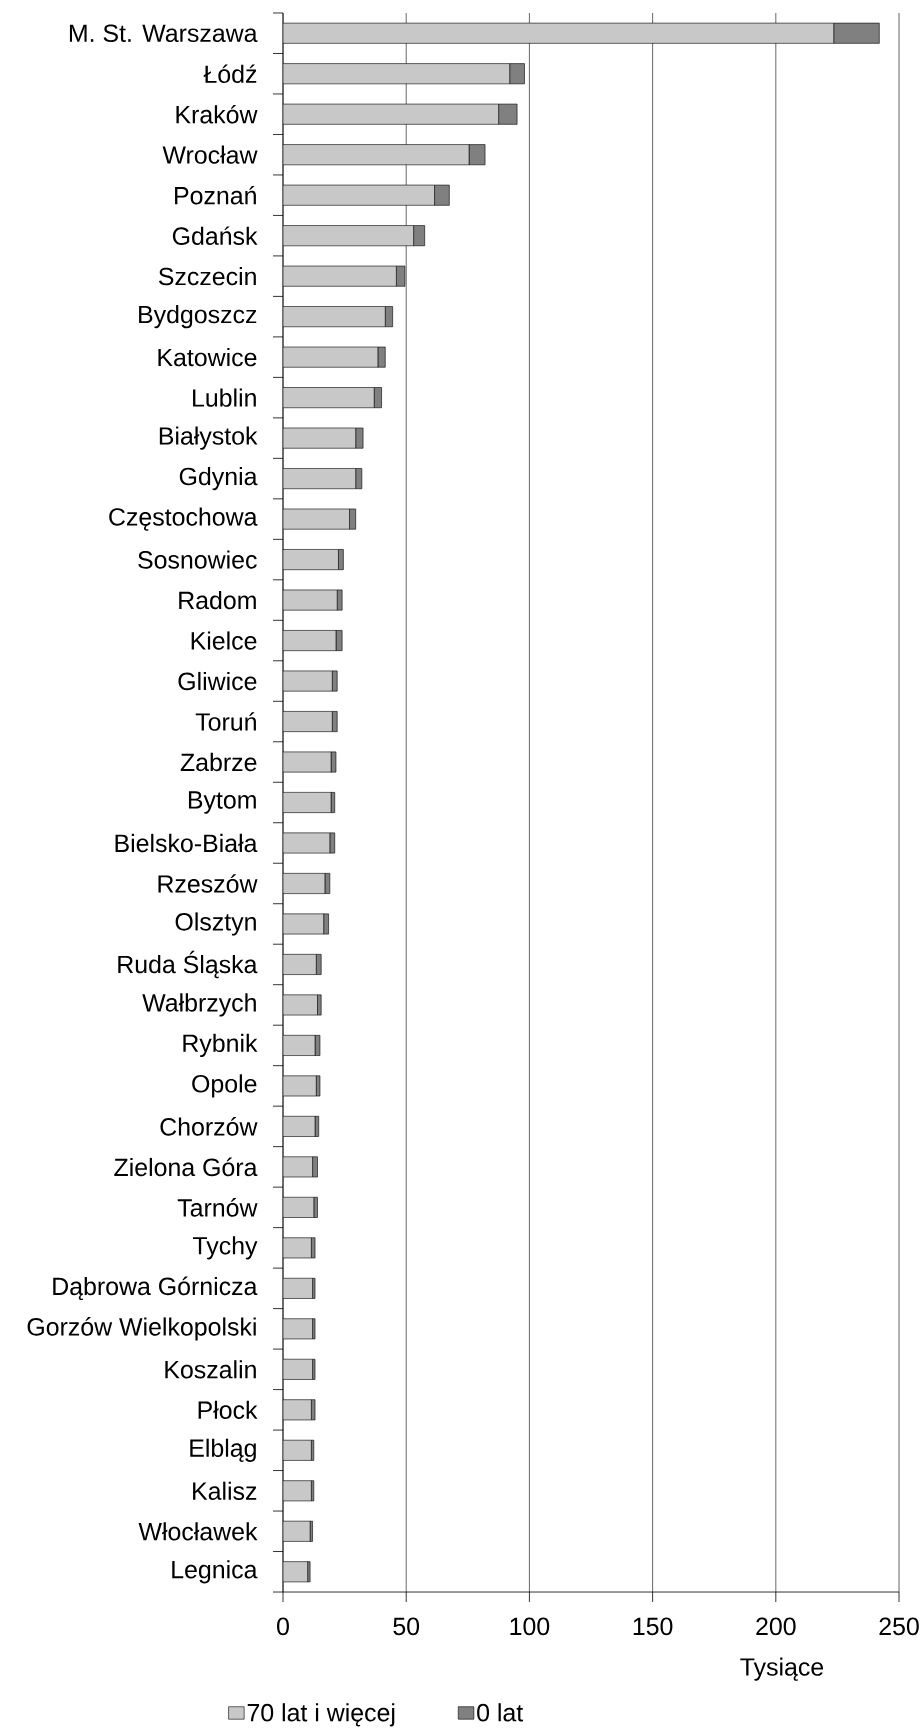 This screenshot has width=923, height=1734. What do you see at coordinates (186, 1167) in the screenshot?
I see `y-tick-label: Zielona Góra` at bounding box center [186, 1167].